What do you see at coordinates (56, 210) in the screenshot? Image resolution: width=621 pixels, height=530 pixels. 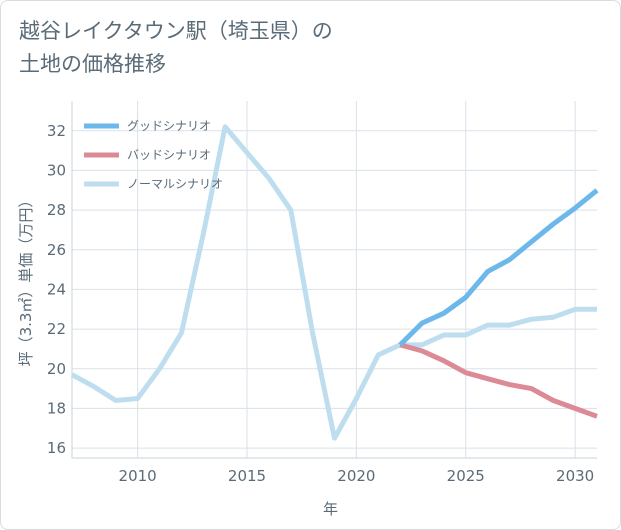 I see `y-tick-label: 28` at bounding box center [56, 210].